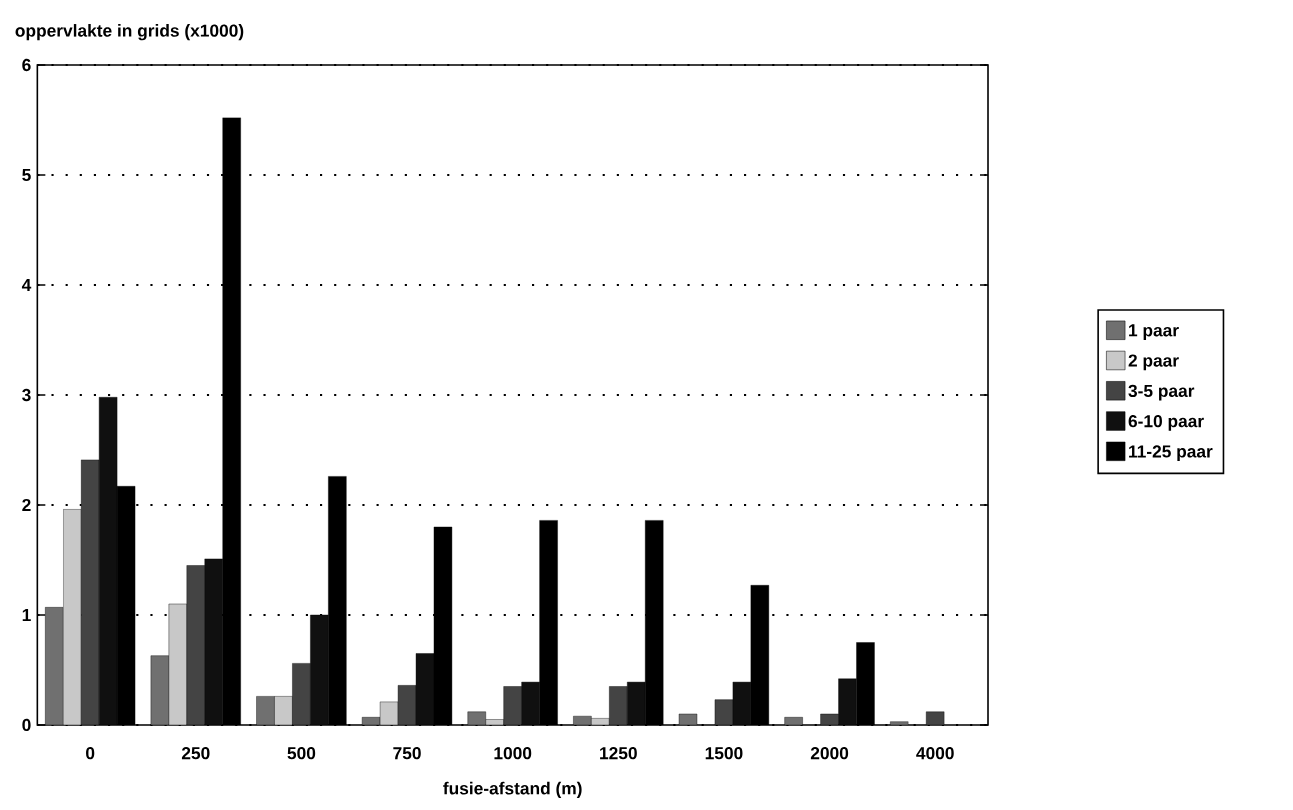 This screenshot has height=810, width=1293. What do you see at coordinates (407, 753) in the screenshot?
I see `x-tick-label: 750` at bounding box center [407, 753].